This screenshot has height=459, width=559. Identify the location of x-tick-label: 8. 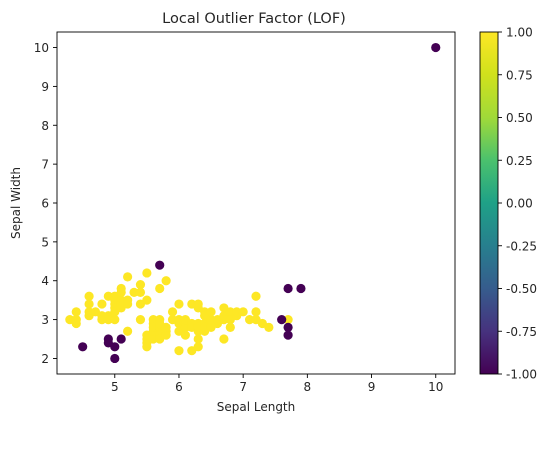
(308, 387).